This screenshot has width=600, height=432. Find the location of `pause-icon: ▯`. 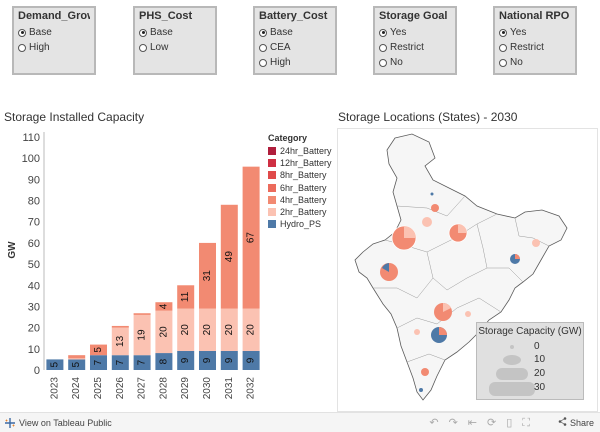

pause-icon: ▯ is located at coordinates (514, 423).